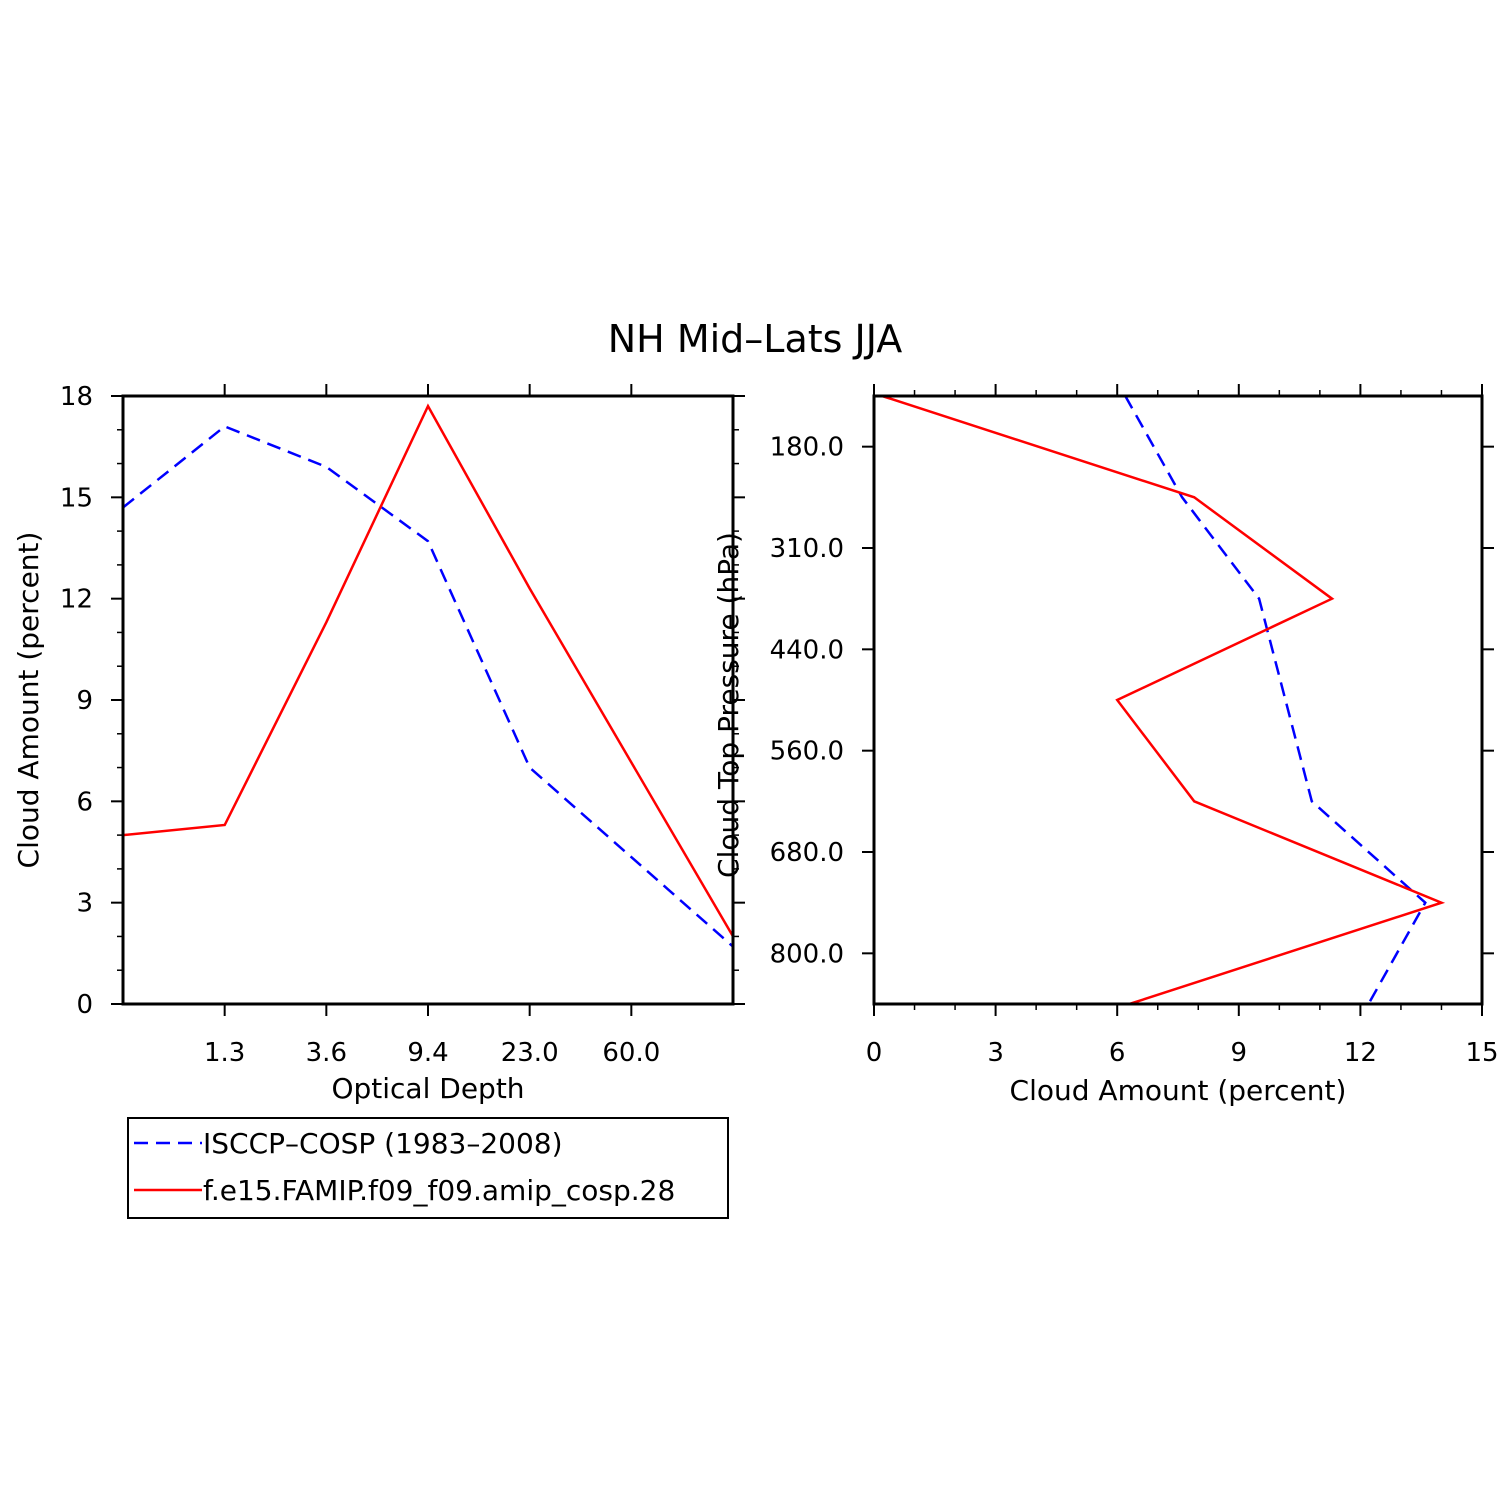  What do you see at coordinates (28, 700) in the screenshot?
I see `left-yaxis-title: Cloud Amount (percent)` at bounding box center [28, 700].